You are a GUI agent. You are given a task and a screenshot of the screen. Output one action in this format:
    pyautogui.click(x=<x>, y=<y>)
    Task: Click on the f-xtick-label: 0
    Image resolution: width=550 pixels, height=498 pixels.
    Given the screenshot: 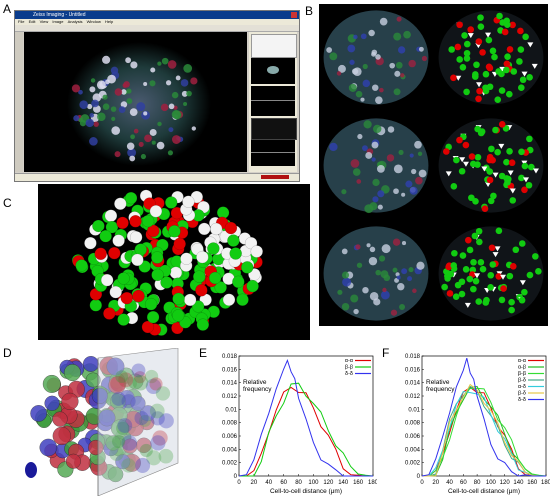 What is the action you would take?
    pyautogui.click(x=422, y=483)
    